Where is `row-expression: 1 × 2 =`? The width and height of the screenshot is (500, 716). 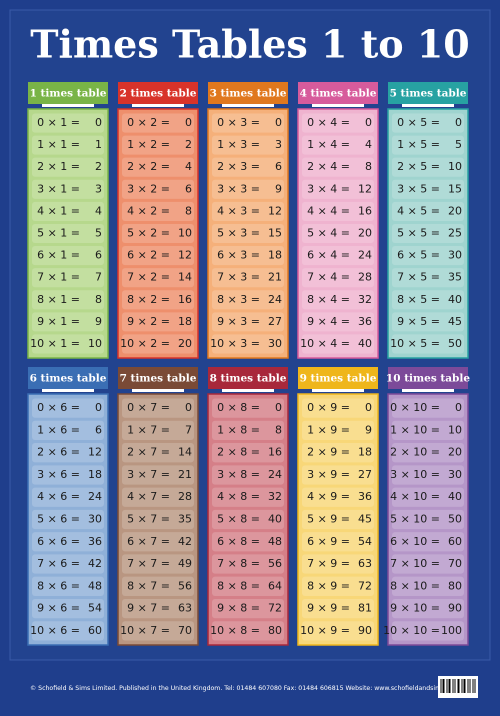 row-expression: 1 × 2 = is located at coordinates (148, 144).